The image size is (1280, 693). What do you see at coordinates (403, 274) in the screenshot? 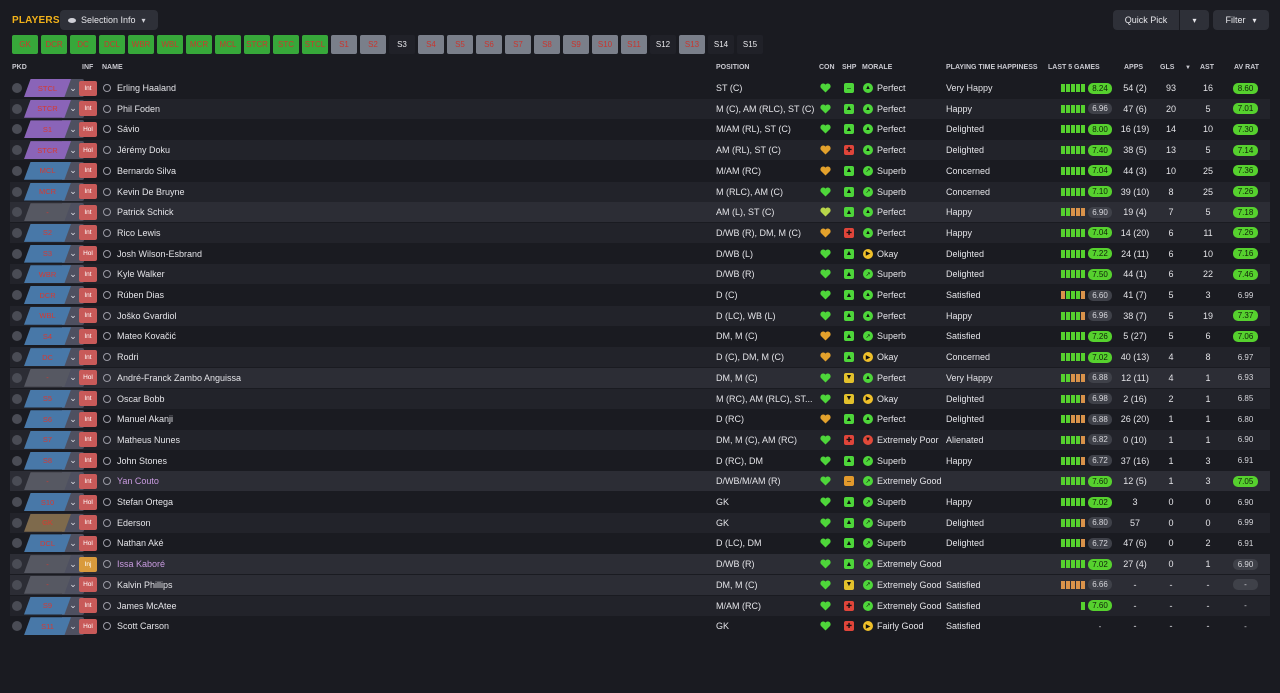
I see `player-name-cell: Kyle Walker` at bounding box center [403, 274].